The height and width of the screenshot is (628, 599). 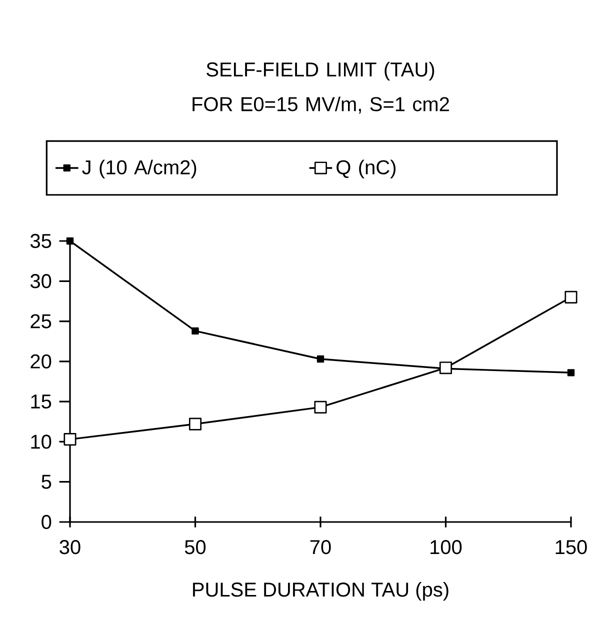 What do you see at coordinates (47, 481) in the screenshot?
I see `y-tick-label: 5` at bounding box center [47, 481].